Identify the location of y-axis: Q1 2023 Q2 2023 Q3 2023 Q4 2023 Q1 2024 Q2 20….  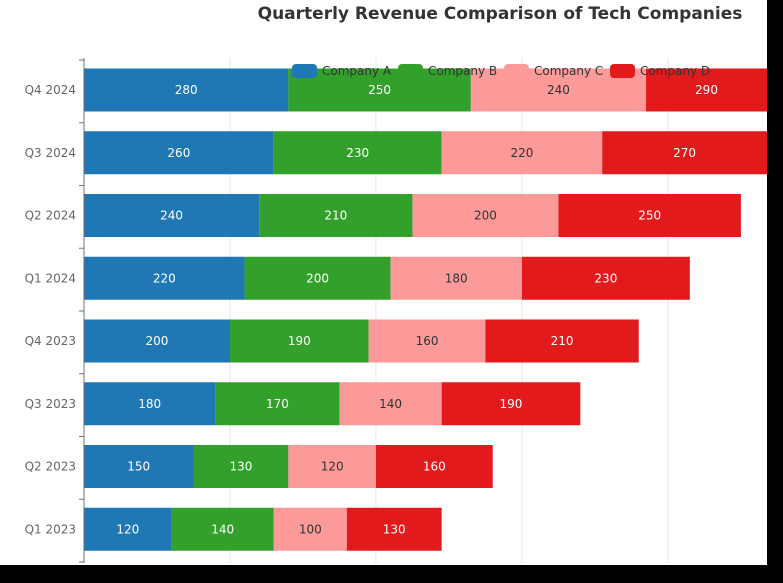
(55, 310).